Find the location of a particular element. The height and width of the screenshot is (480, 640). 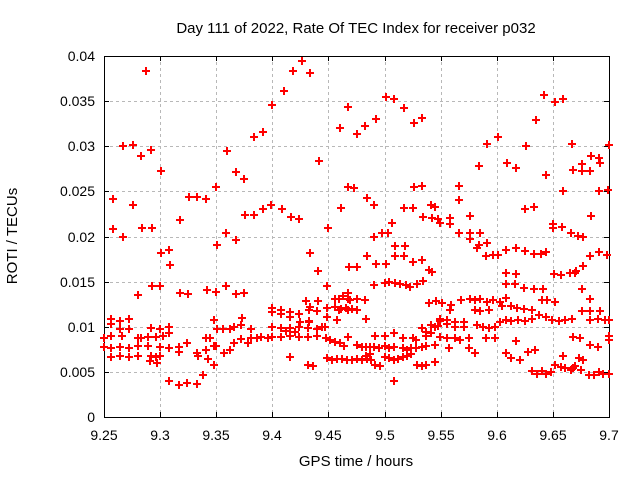

y-tick-label: 0.035 is located at coordinates (77, 101).